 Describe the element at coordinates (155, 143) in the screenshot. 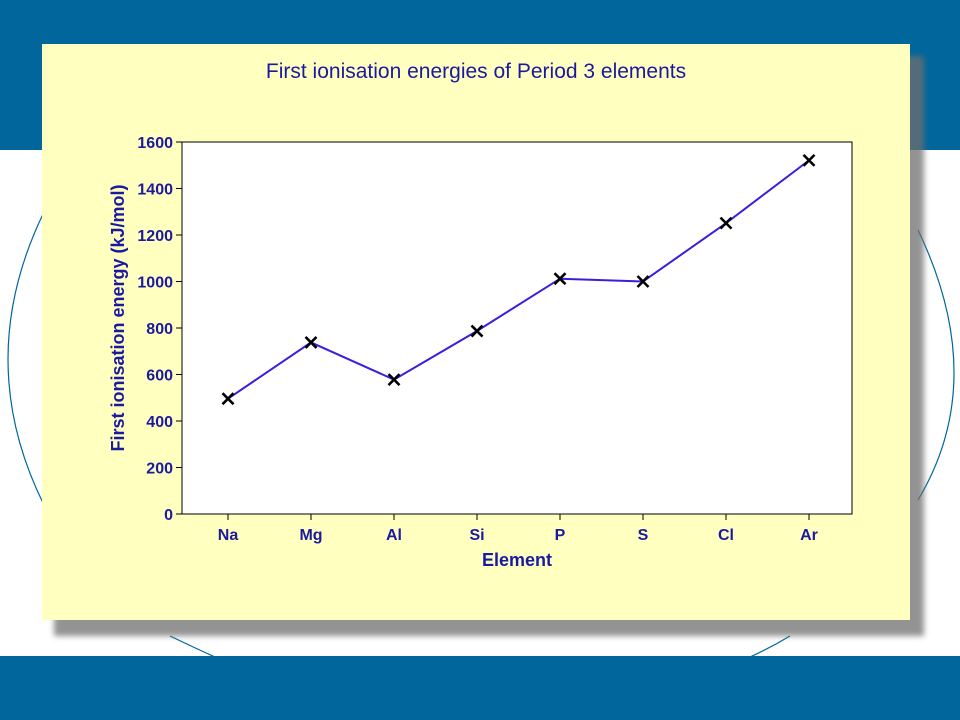

I see `y-tick-label: 1600` at that location.